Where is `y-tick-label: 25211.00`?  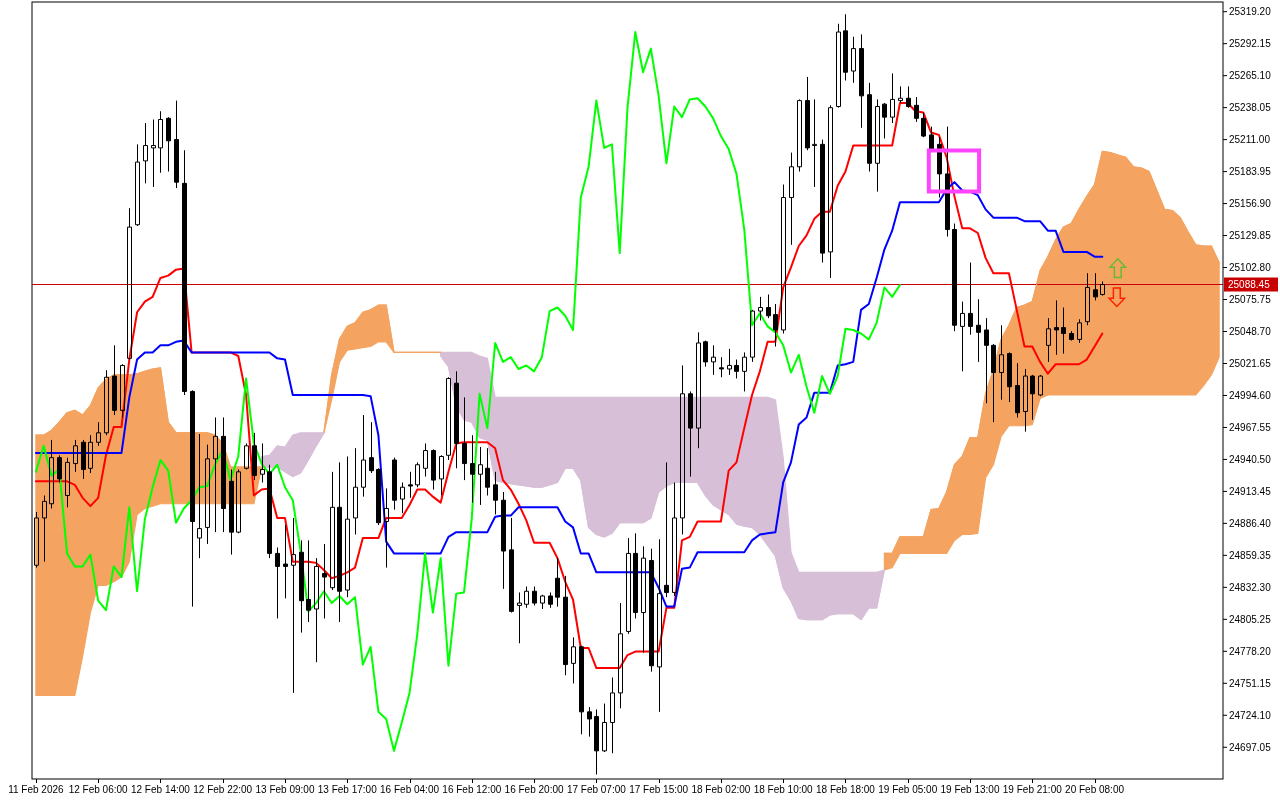
y-tick-label: 25211.00 is located at coordinates (1250, 140).